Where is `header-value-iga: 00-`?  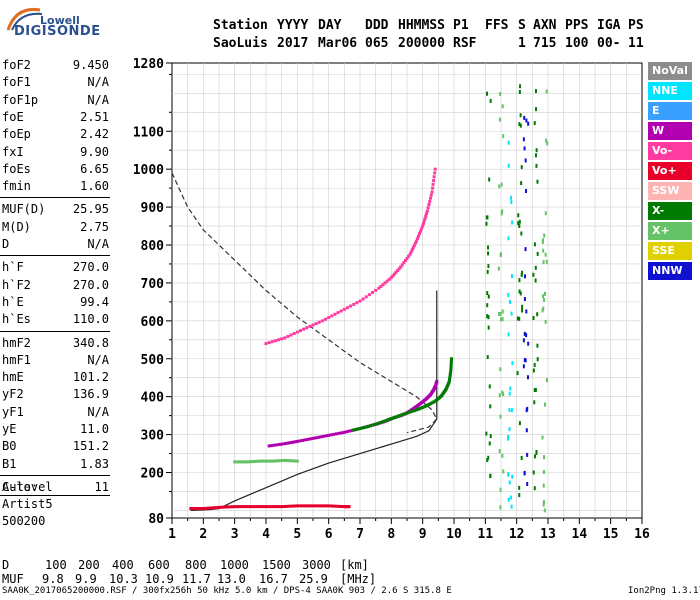 header-value-iga: 00- is located at coordinates (609, 43).